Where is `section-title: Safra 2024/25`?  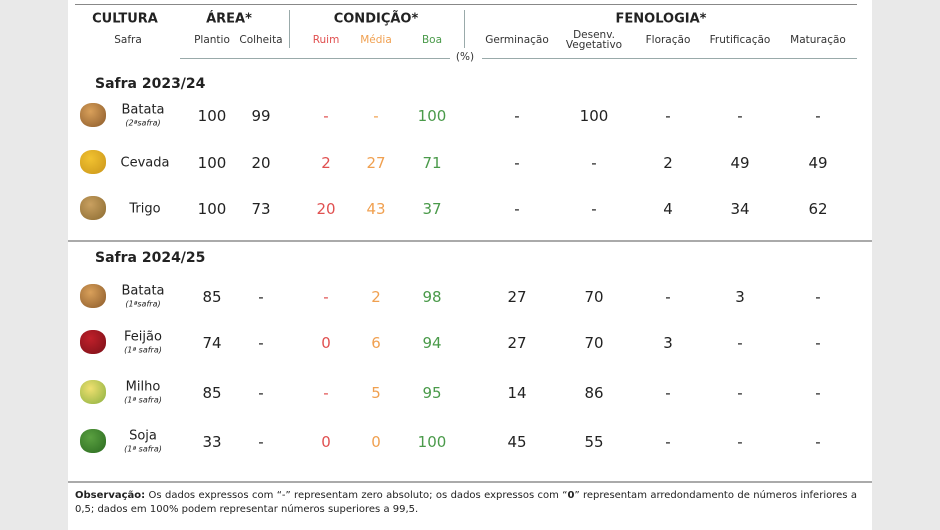
section-title: Safra 2024/25 is located at coordinates (150, 258).